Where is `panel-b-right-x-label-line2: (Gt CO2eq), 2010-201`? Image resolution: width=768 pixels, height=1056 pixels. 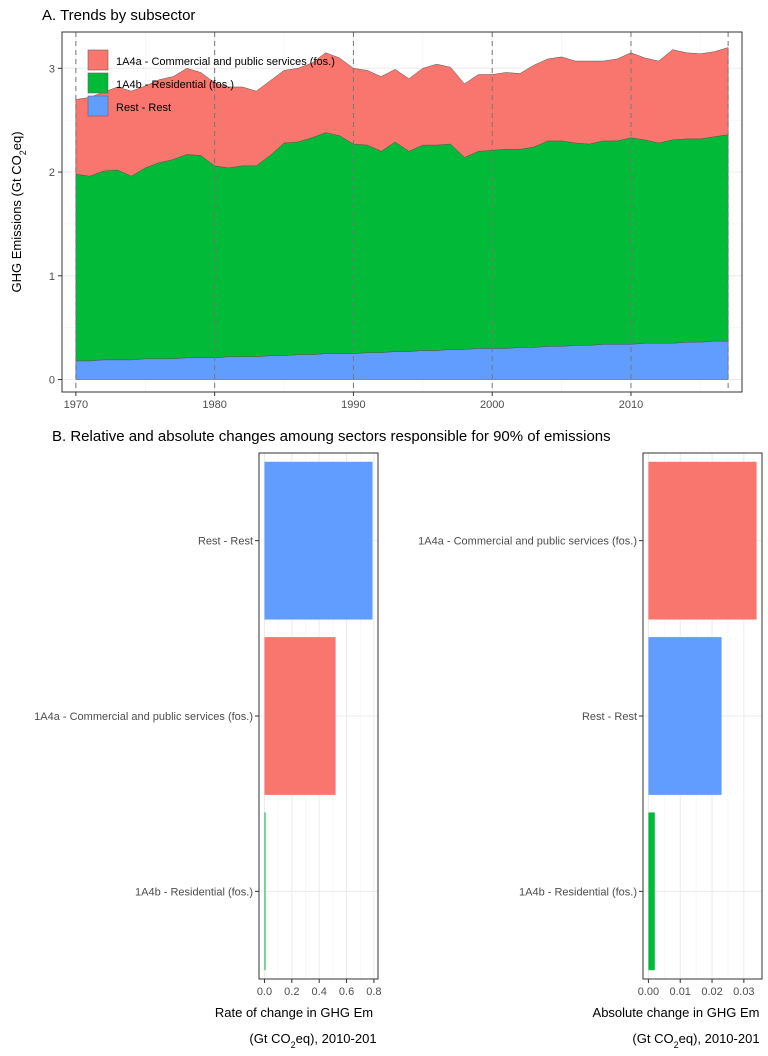
panel-b-right-x-label-line2: (Gt CO2eq), 2010-201 is located at coordinates (695, 1040).